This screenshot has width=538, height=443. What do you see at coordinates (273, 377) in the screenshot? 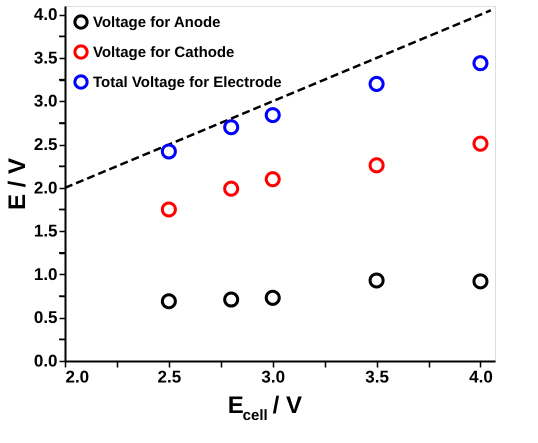
I see `x-tick-label: 3.0` at bounding box center [273, 377].